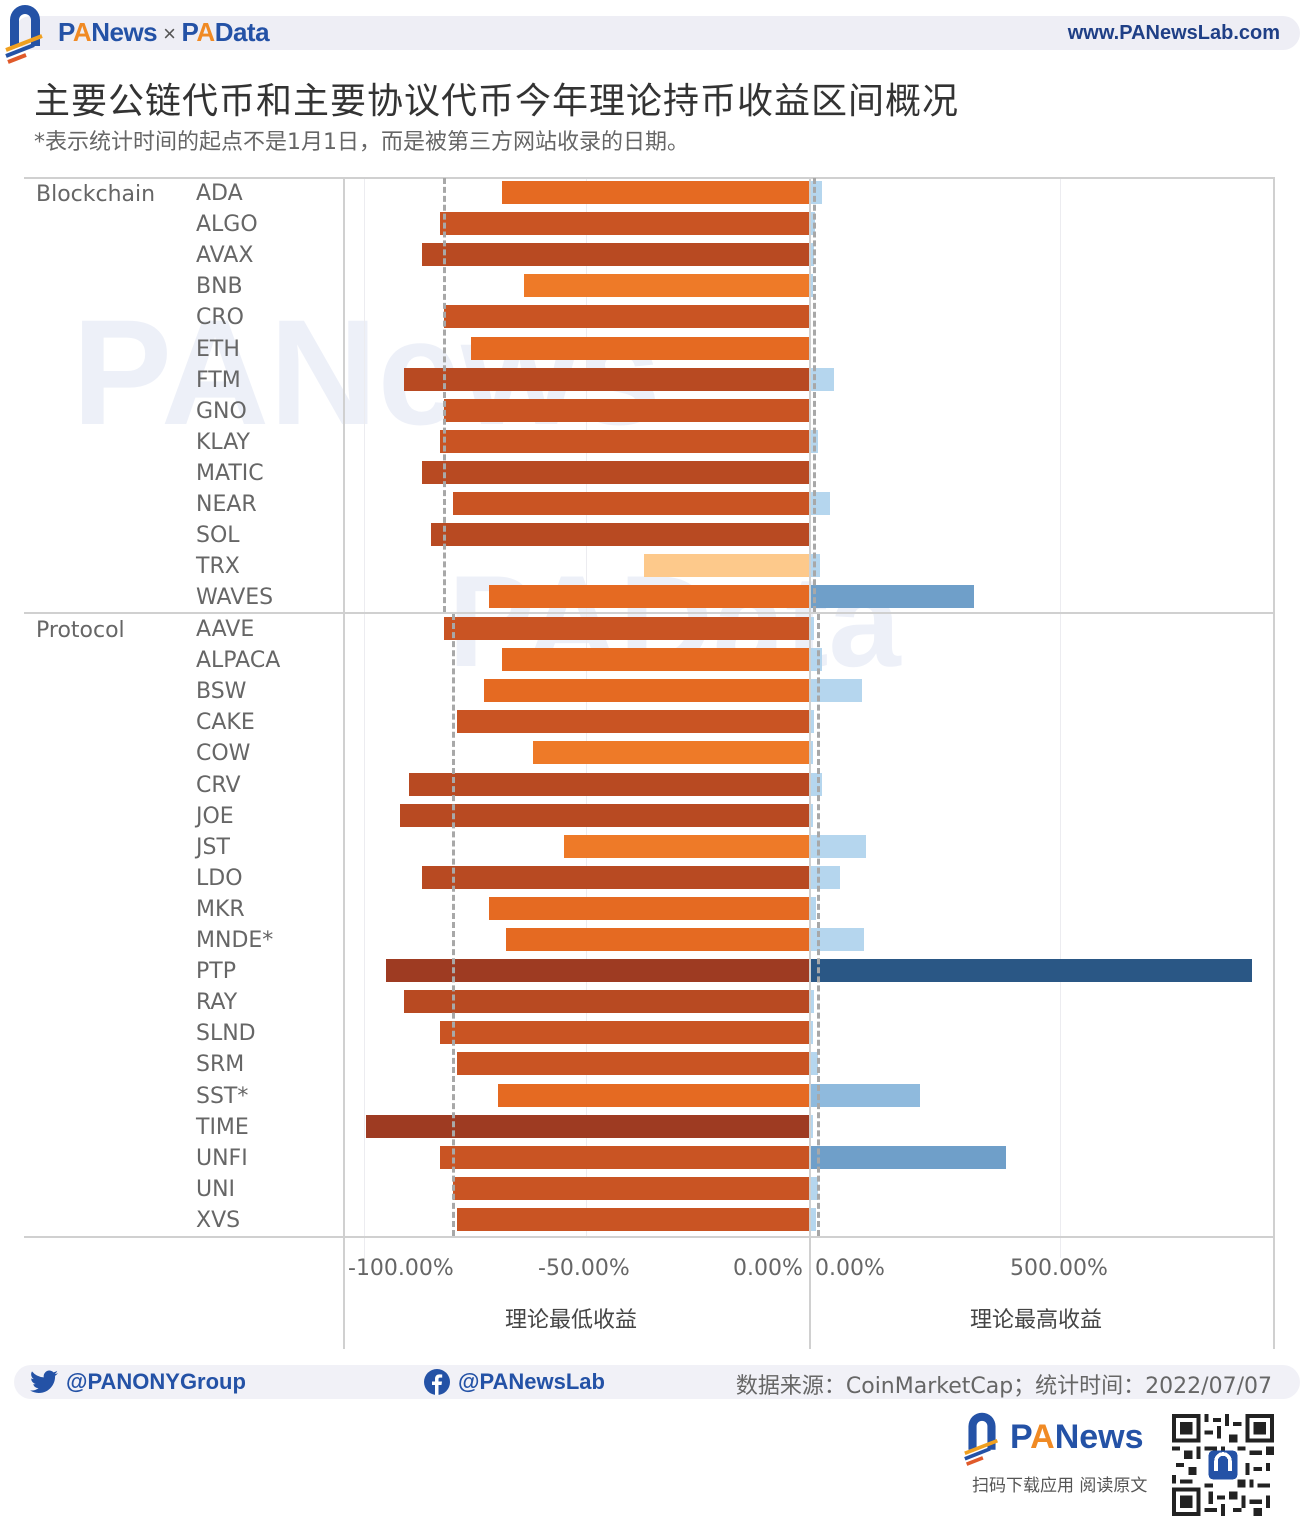  What do you see at coordinates (216, 1189) in the screenshot?
I see `token-label: UNI` at bounding box center [216, 1189].